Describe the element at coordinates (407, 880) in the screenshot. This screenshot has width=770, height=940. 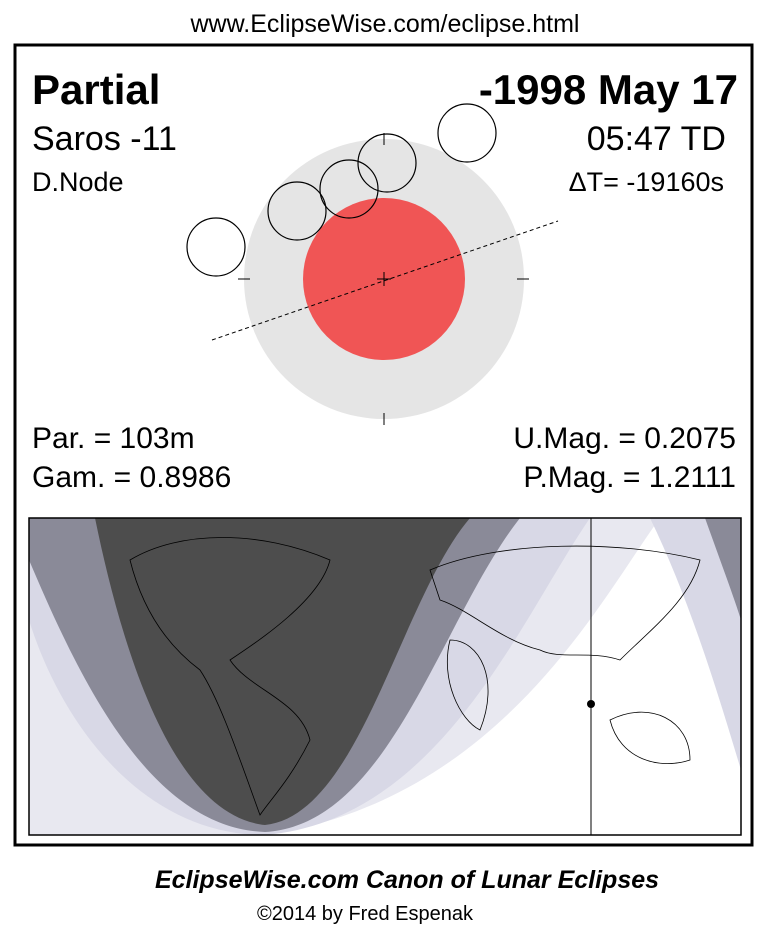
I see `footer-title: EclipseWise.com Canon of Lunar Eclipses` at that location.